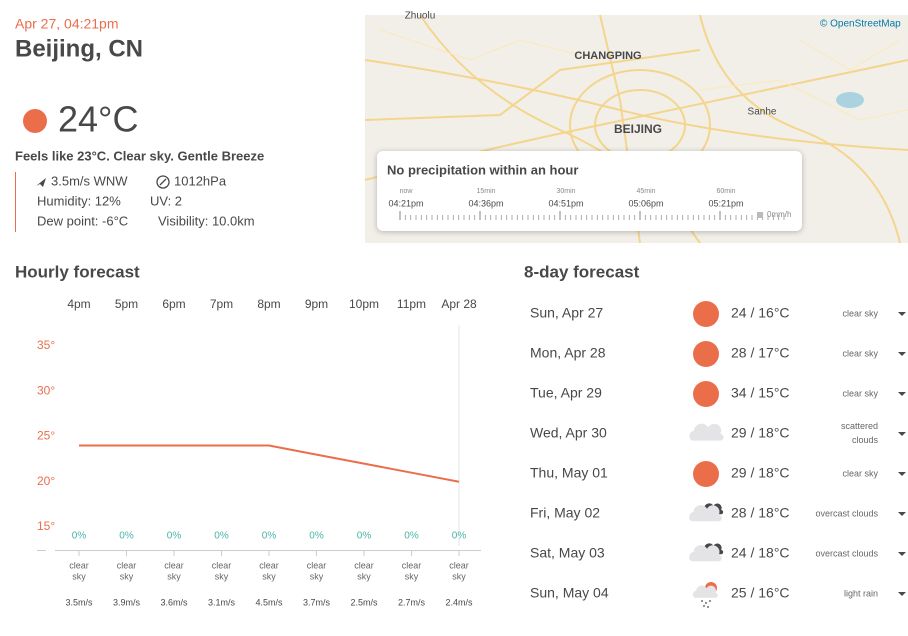 The width and height of the screenshot is (908, 636). Describe the element at coordinates (89, 180) in the screenshot. I see `wind: 3.5m/s WNW` at that location.